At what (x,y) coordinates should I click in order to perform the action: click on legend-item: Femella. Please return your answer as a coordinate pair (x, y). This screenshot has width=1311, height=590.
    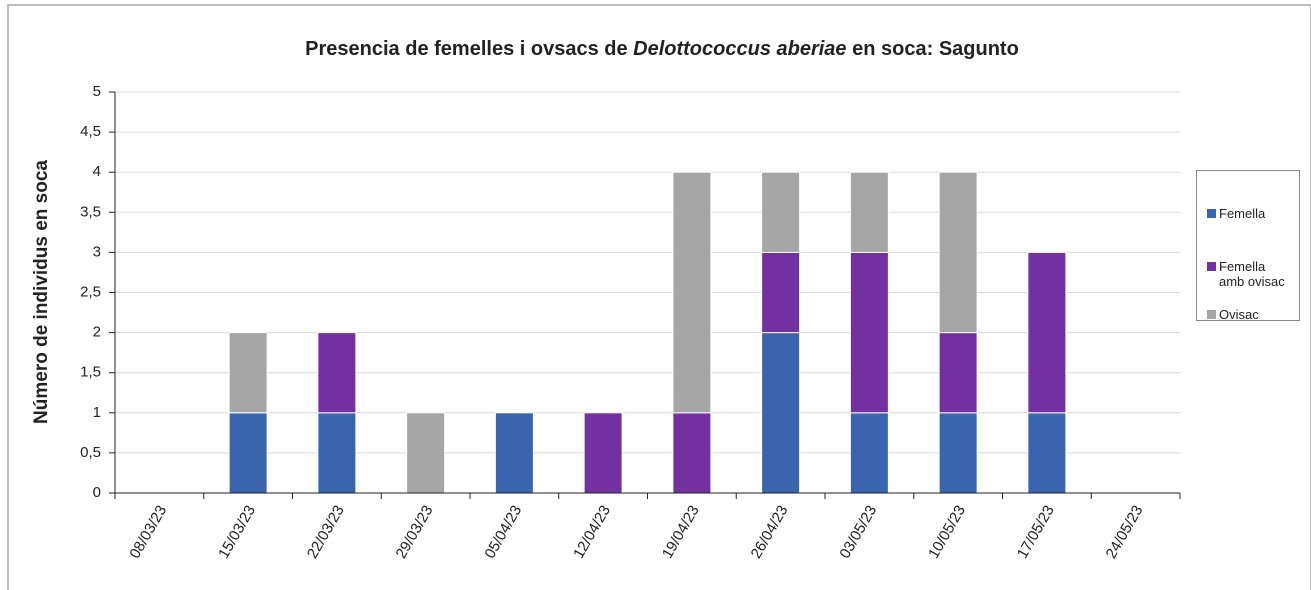
    Looking at the image, I should click on (1249, 213).